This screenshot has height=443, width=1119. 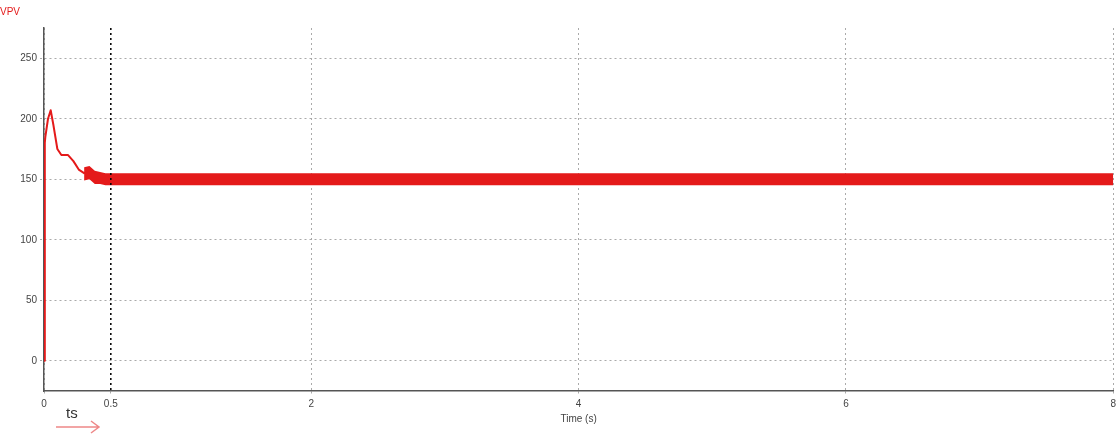 I want to click on y-tick-label: 150, so click(x=29, y=178).